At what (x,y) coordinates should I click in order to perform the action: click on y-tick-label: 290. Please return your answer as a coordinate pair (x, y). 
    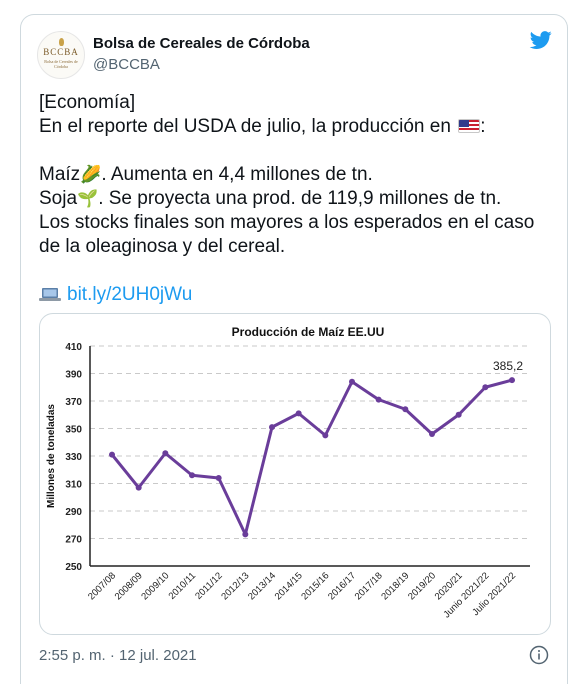
    Looking at the image, I should click on (73, 512).